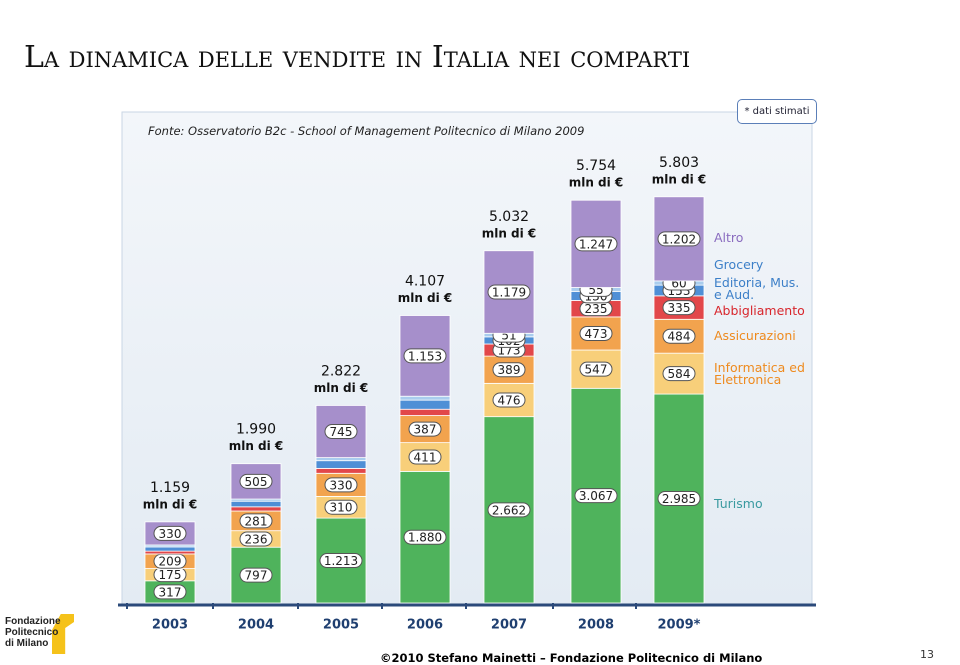 The image size is (960, 665). I want to click on value-label: 1.179, so click(509, 293).